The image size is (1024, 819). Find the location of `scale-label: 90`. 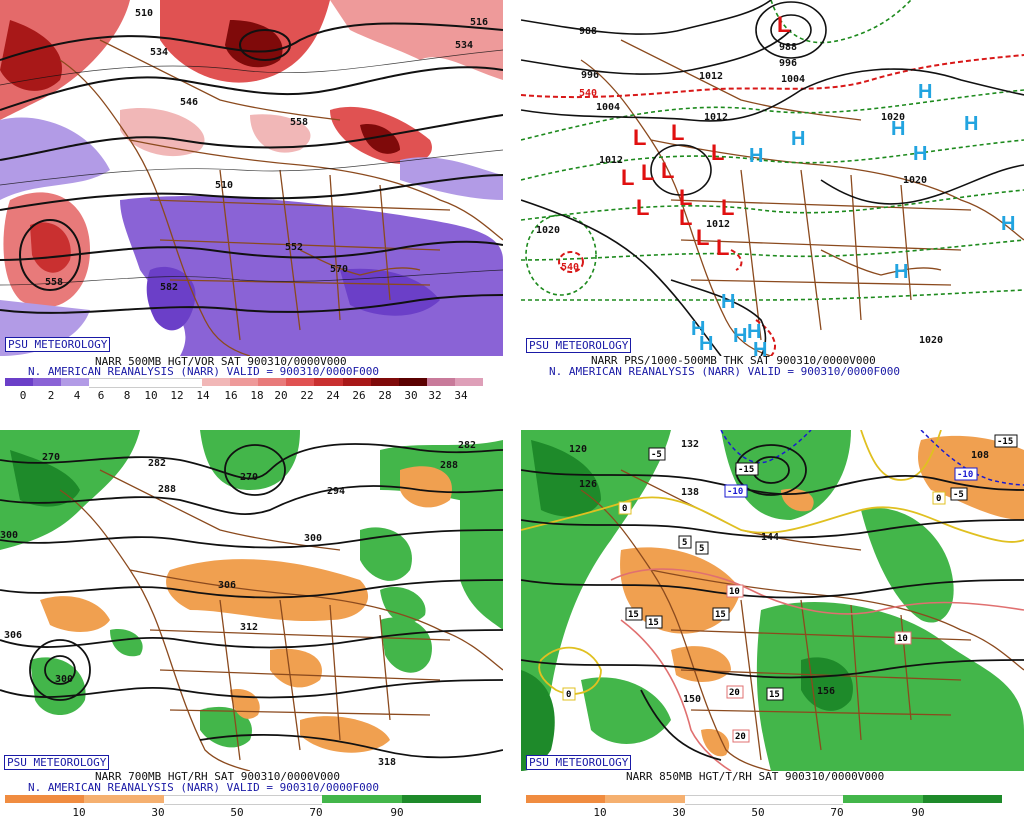

scale-label: 90 is located at coordinates (918, 812).